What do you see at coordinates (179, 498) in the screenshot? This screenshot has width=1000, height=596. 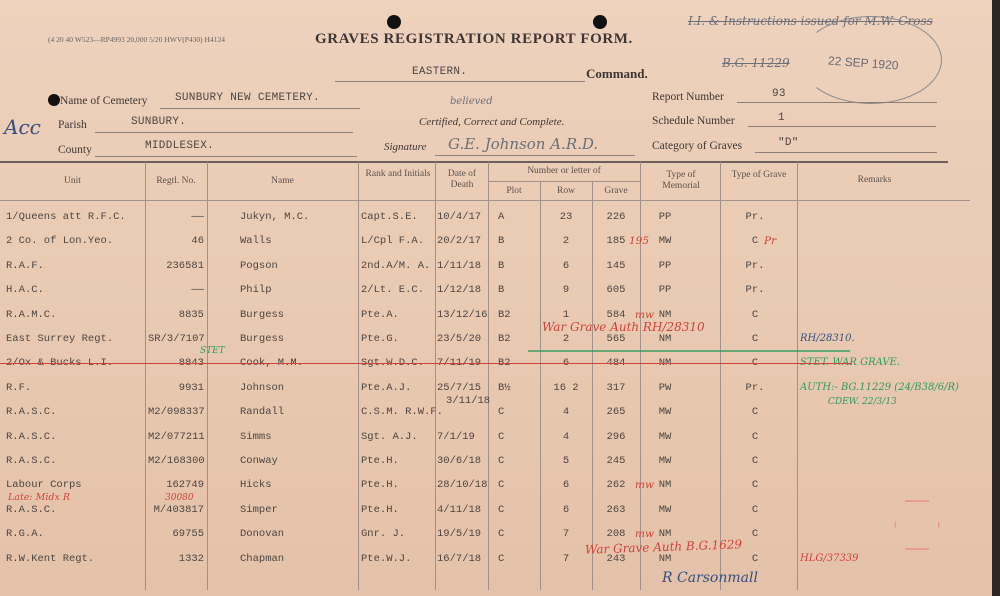 I see `annotation-late-no: 30080` at bounding box center [179, 498].